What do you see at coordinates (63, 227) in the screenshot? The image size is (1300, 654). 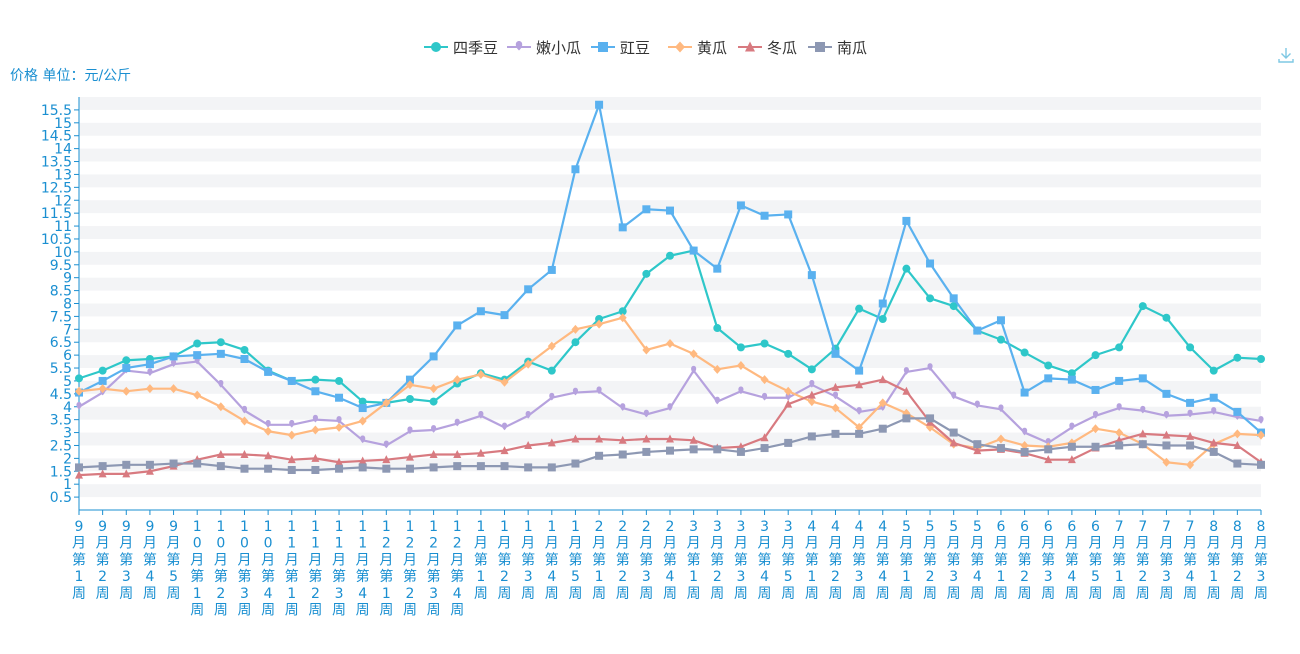 I see `y-tick-label: 11` at bounding box center [63, 227].